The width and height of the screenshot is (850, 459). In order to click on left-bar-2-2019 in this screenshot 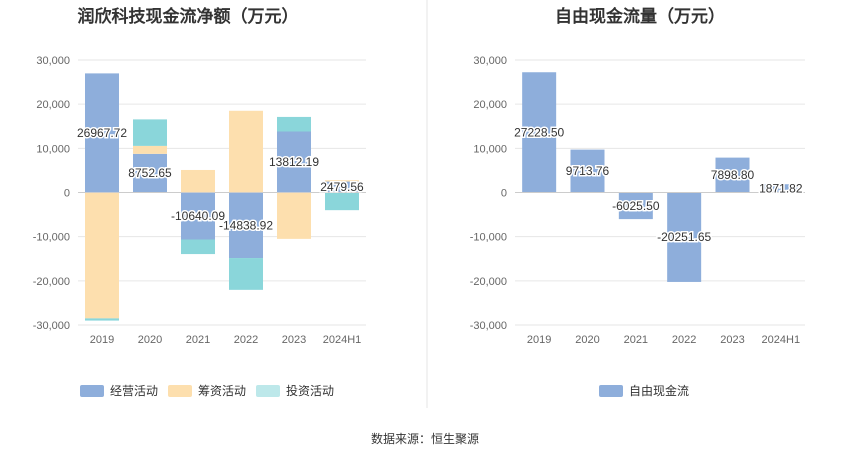, I will do `click(102, 255)`.